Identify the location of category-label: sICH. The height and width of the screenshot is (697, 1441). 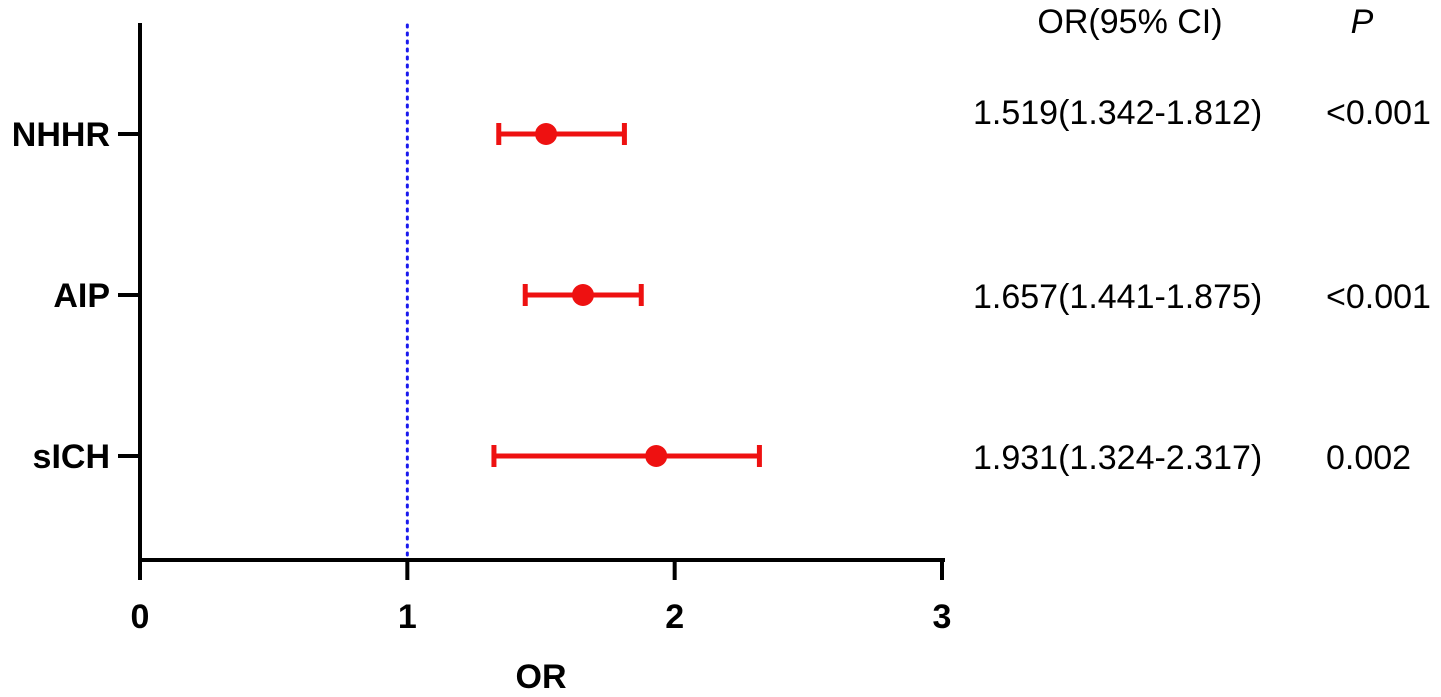
(71, 457).